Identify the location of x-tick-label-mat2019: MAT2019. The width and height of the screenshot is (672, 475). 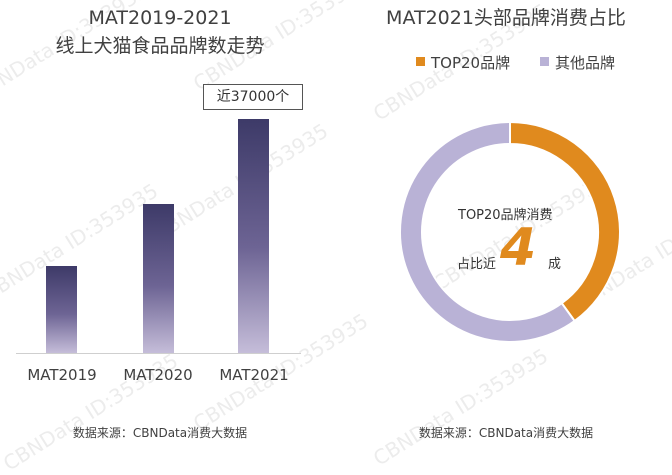
(62, 375).